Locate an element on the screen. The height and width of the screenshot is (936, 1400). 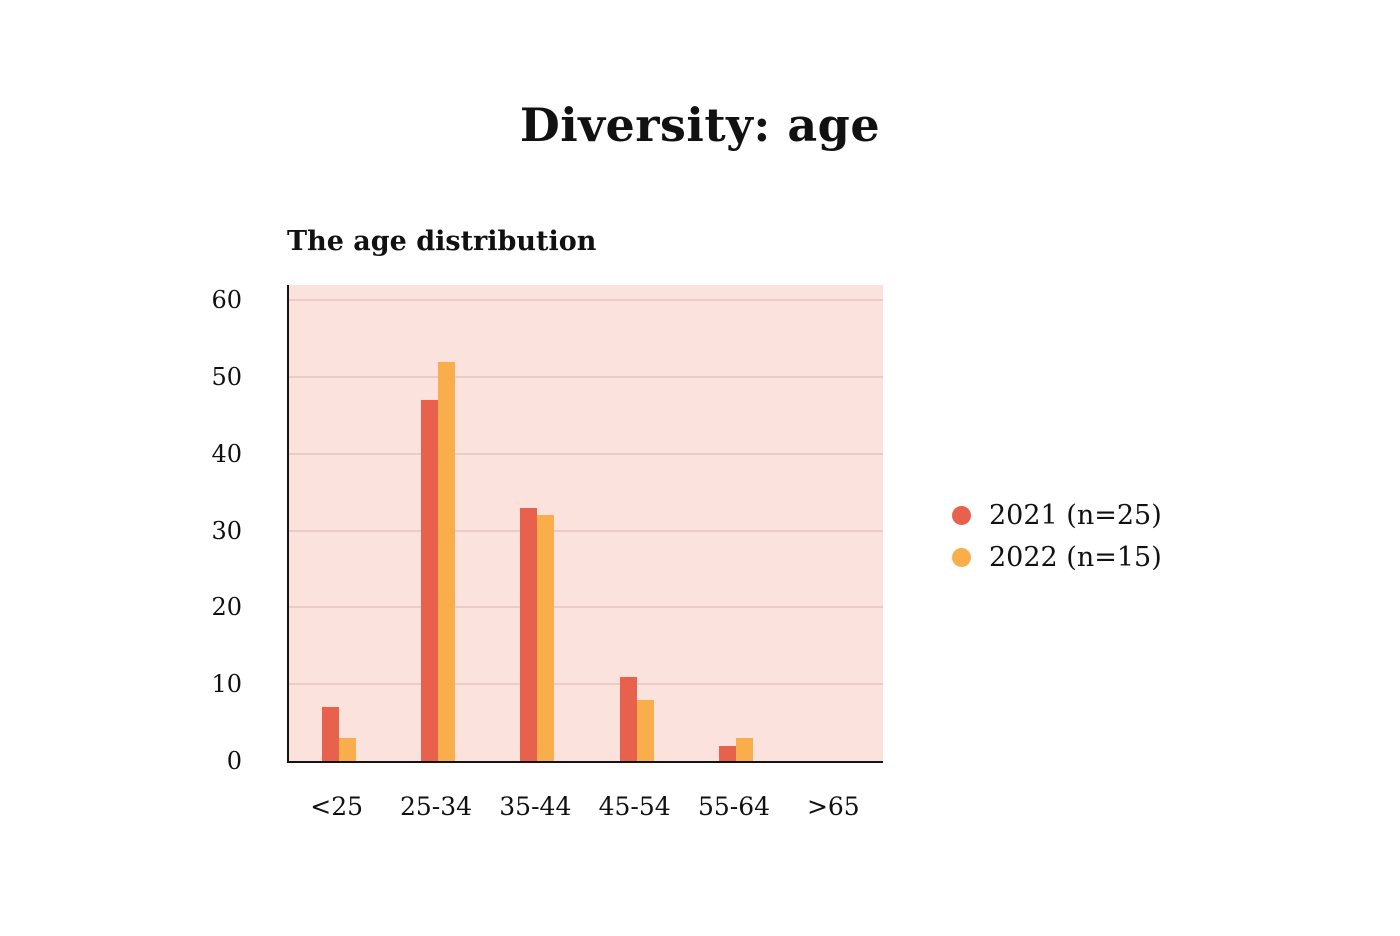
x-axis-labels: <25 25-34 35-44 45-54 55-64 >65 is located at coordinates (585, 812).